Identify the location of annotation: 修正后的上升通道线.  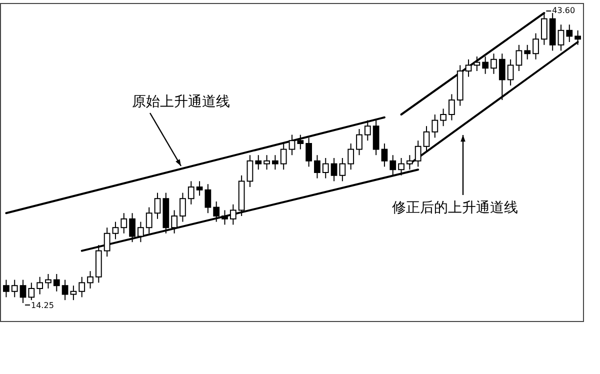
(455, 208).